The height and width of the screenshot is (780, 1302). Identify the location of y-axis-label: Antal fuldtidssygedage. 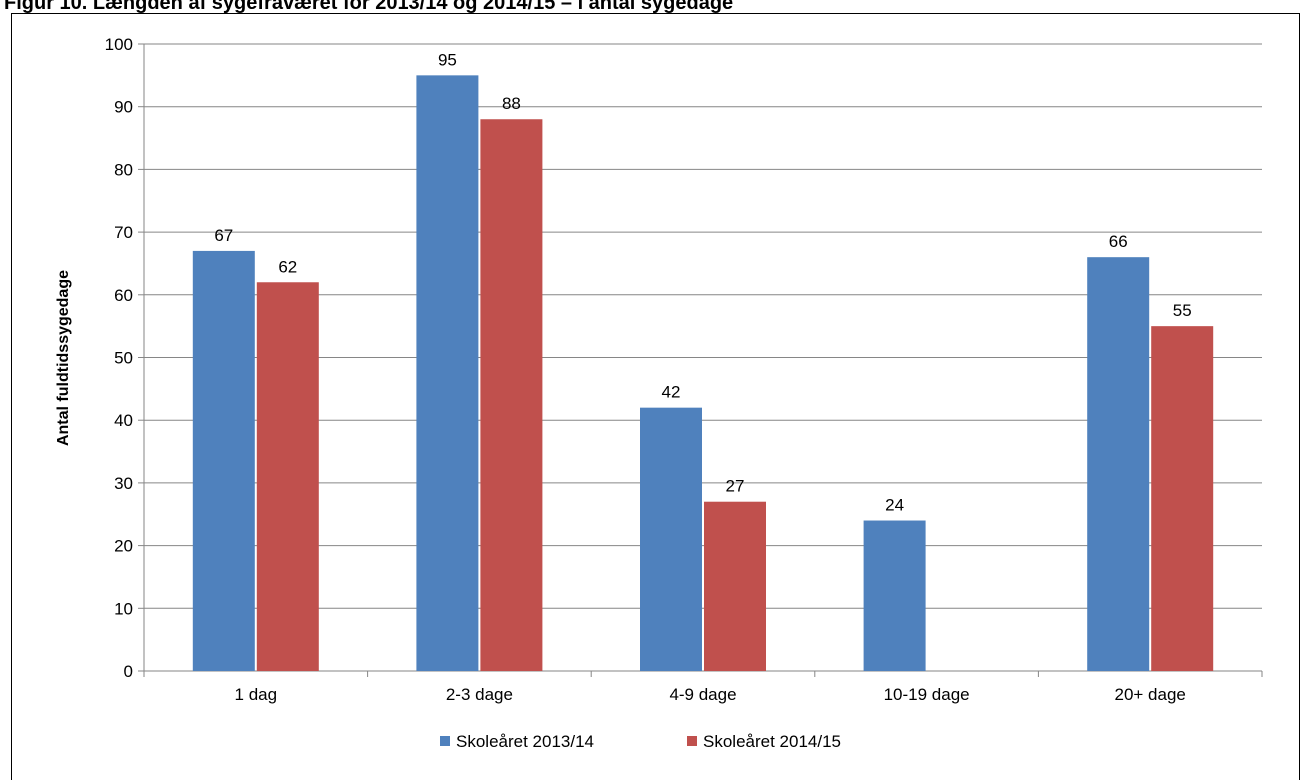
(63, 358).